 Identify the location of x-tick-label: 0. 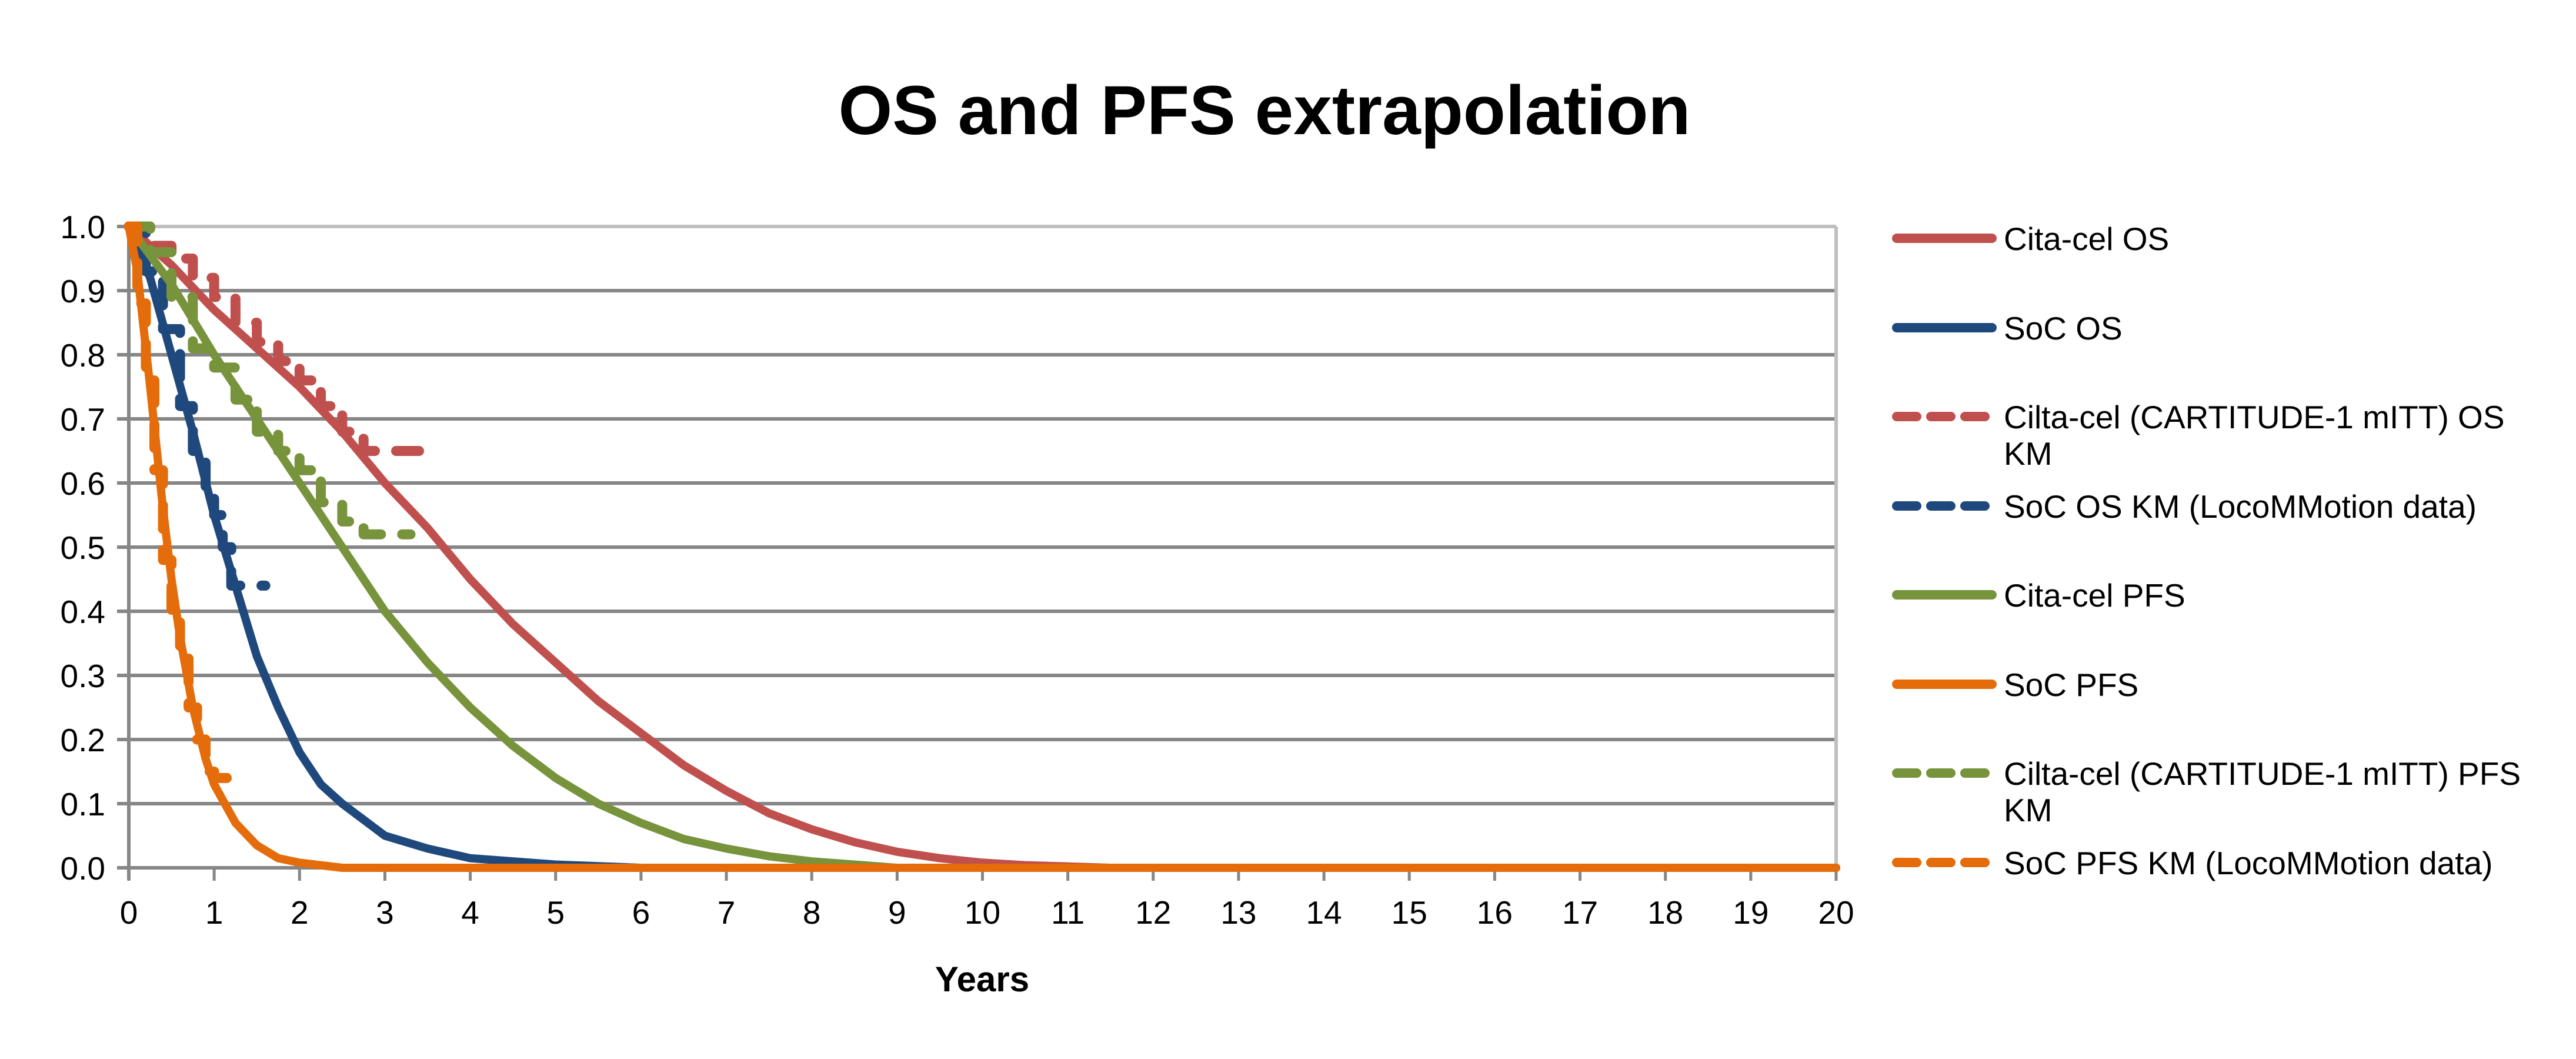
(129, 912).